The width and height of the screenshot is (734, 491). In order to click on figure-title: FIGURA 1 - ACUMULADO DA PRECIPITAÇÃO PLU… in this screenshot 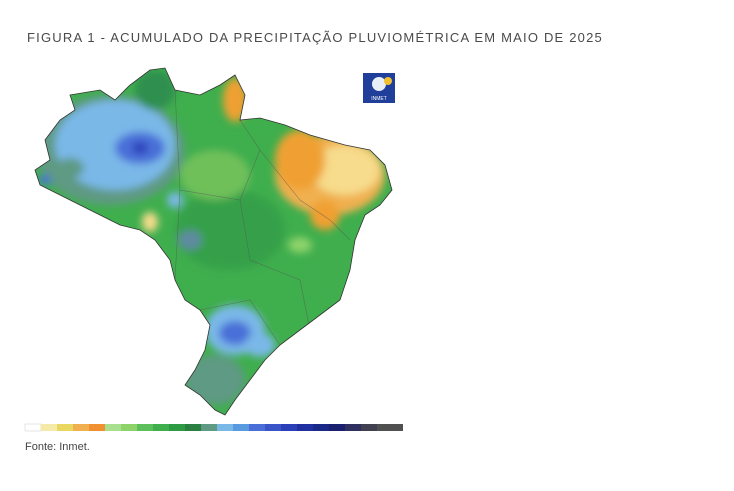, I will do `click(315, 37)`.